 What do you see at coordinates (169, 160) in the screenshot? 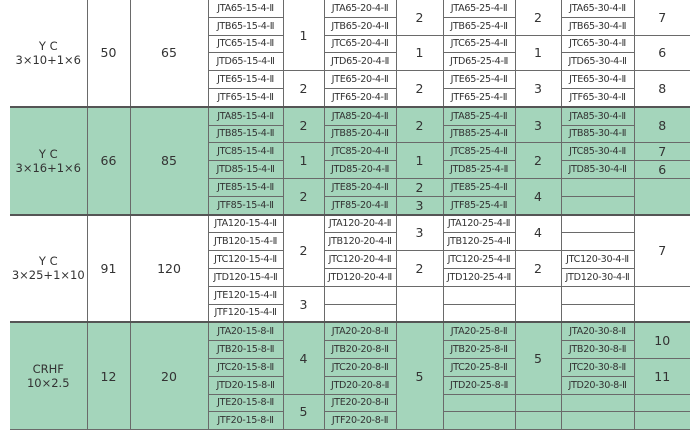
I see `value-b: 85` at bounding box center [169, 160].